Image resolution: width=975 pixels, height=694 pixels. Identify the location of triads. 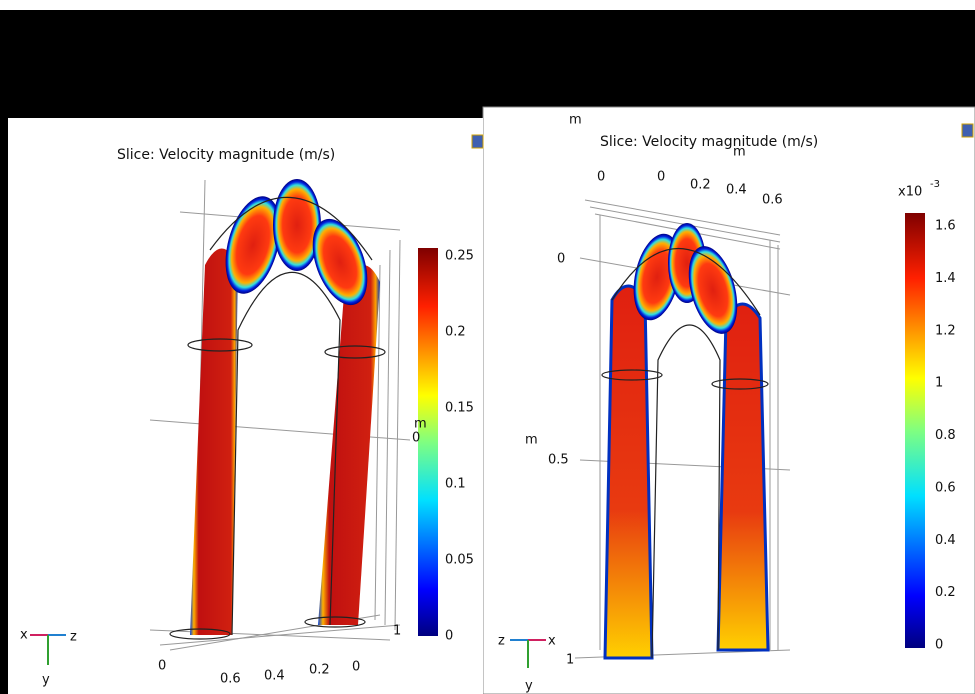
(288, 651).